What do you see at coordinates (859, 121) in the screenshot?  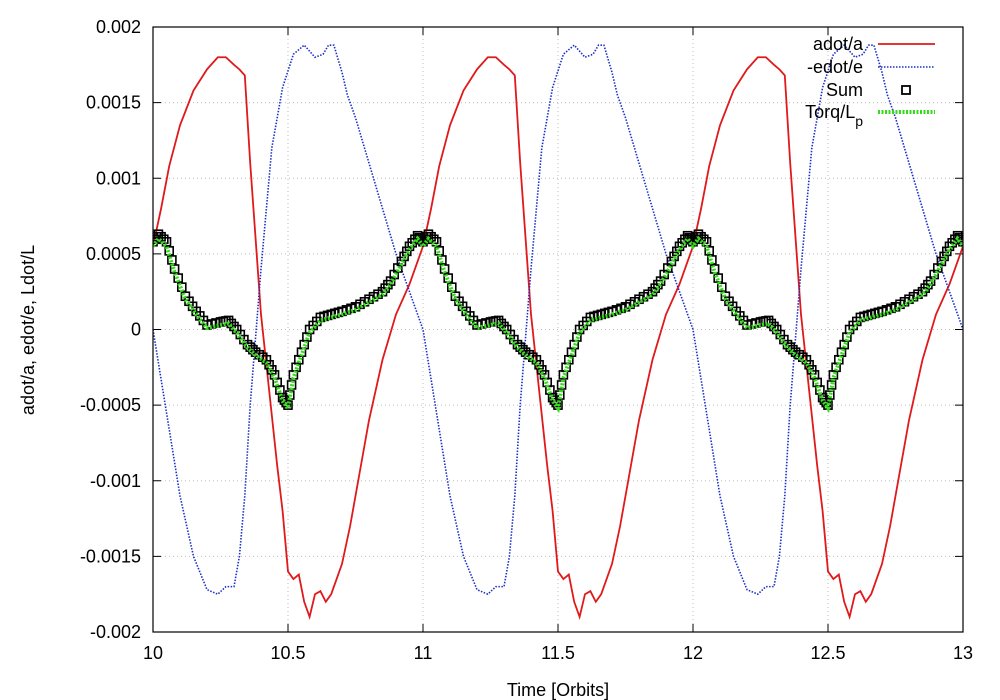 I see `legend-subscript: p` at bounding box center [859, 121].